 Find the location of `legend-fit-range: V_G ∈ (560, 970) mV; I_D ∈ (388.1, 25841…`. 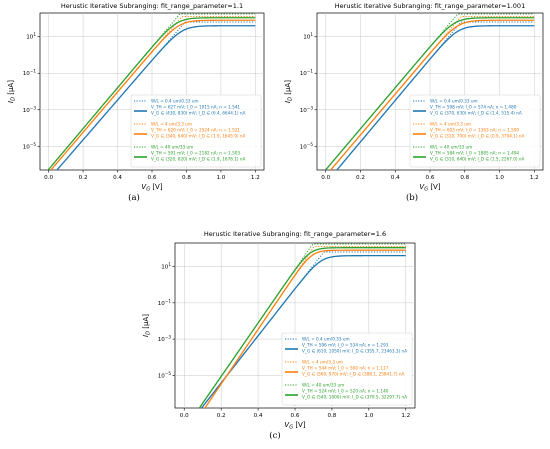

legend-fit-range: V_G ∈ (560, 970) mV; I_D ∈ (388.1, 25841… is located at coordinates (353, 374).